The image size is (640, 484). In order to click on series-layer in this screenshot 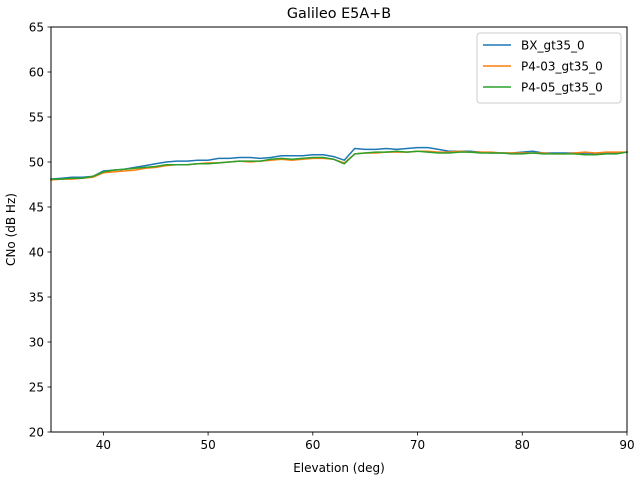, I will do `click(339, 163)`.